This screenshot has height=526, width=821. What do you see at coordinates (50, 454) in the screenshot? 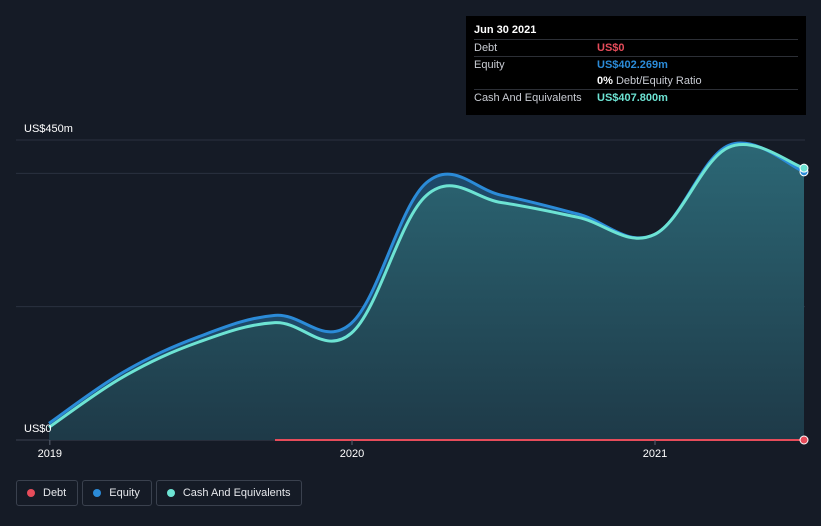
I see `x-tick-label: 2019` at bounding box center [50, 454].